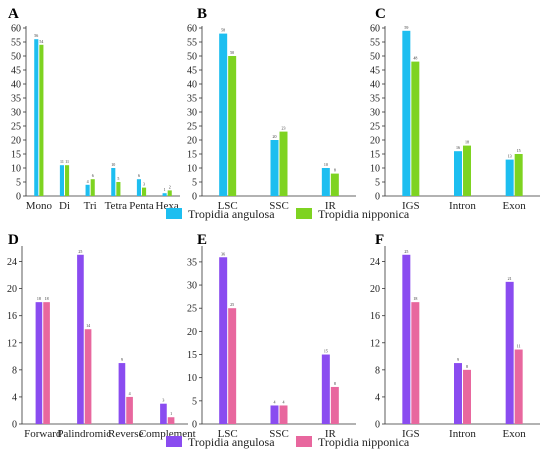 The height and width of the screenshot is (454, 550). I want to click on x-tick-label: Penta, so click(141, 206).